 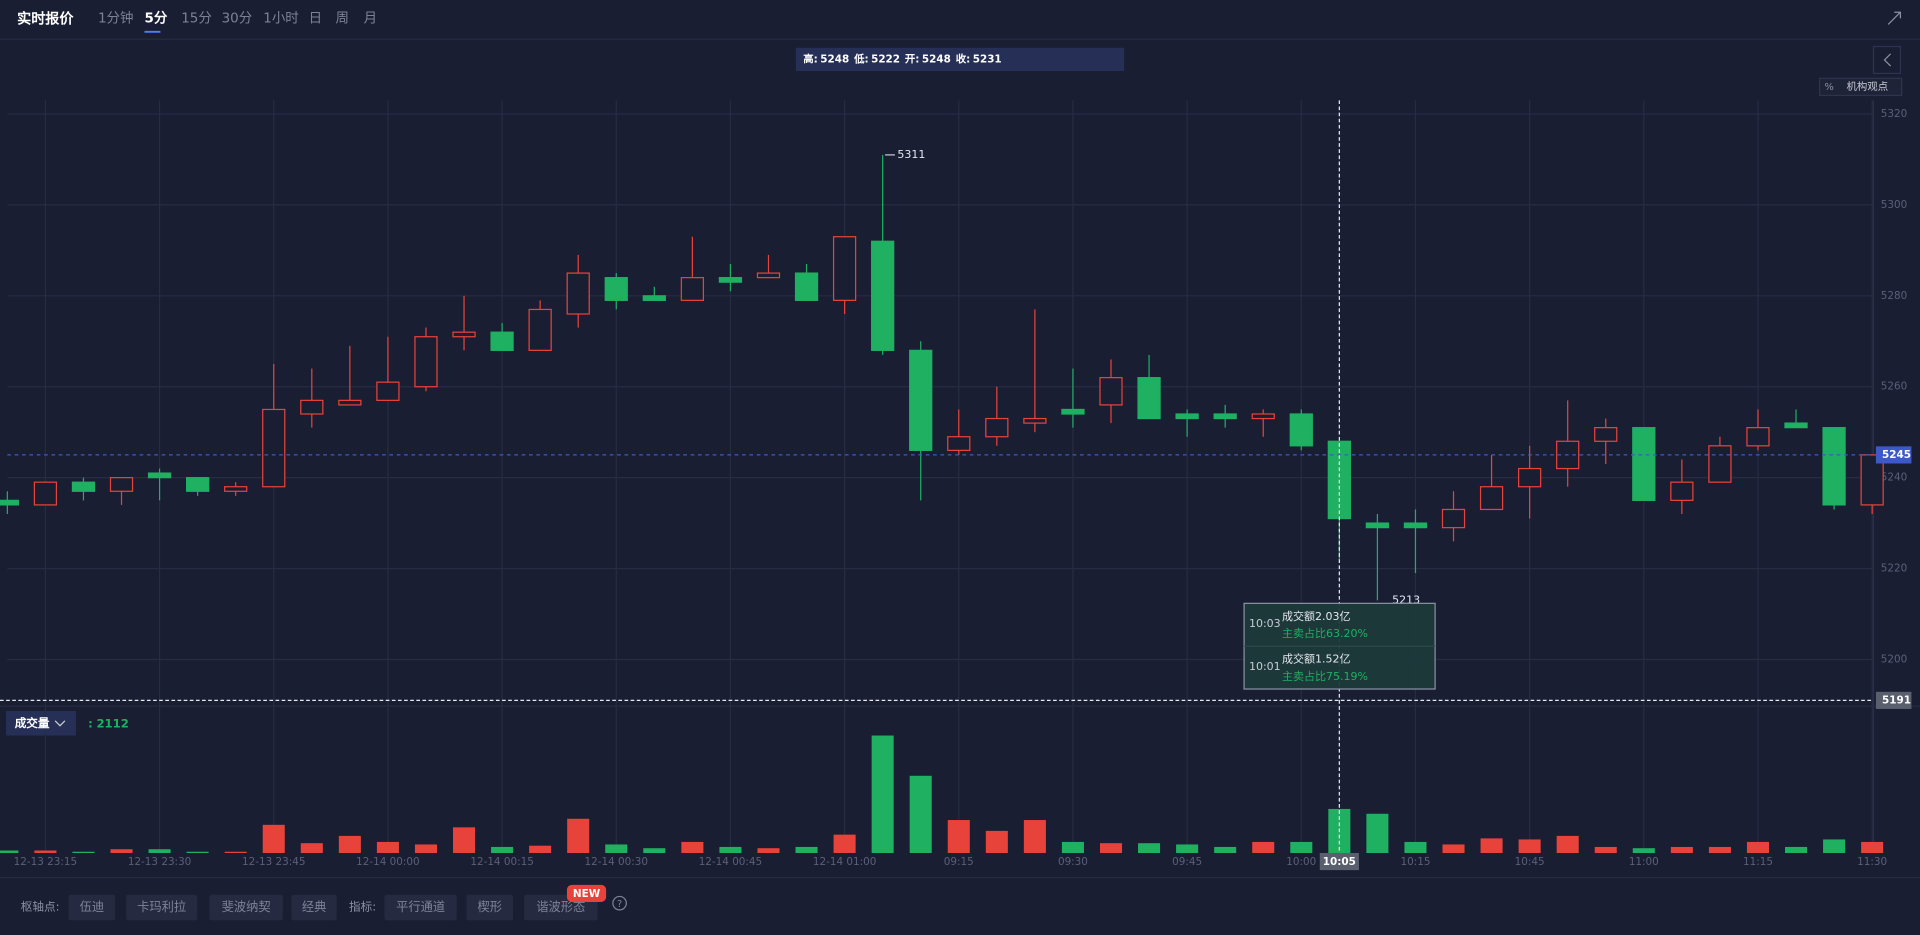 What do you see at coordinates (1265, 666) in the screenshot?
I see `tooltip-time: 10:01` at bounding box center [1265, 666].